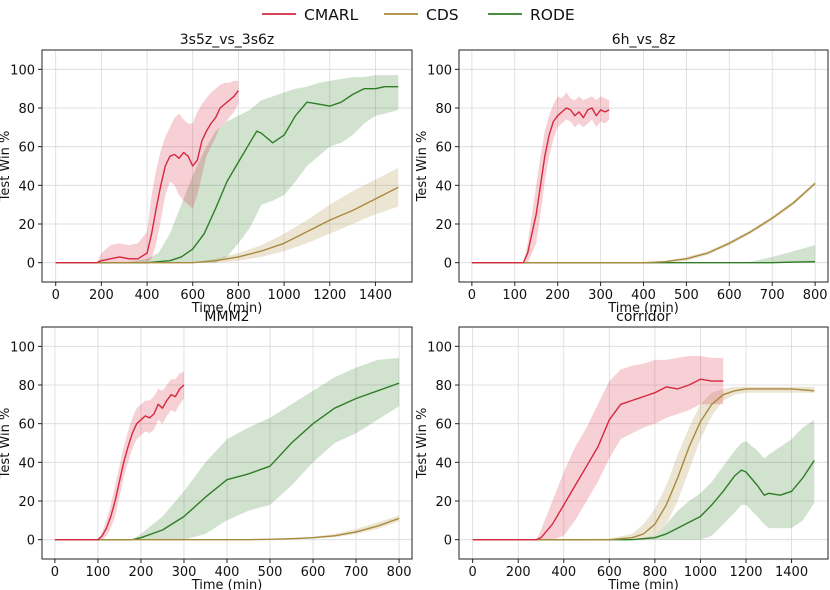  What do you see at coordinates (26, 109) in the screenshot?
I see `y-tick-label: 80` at bounding box center [26, 109].